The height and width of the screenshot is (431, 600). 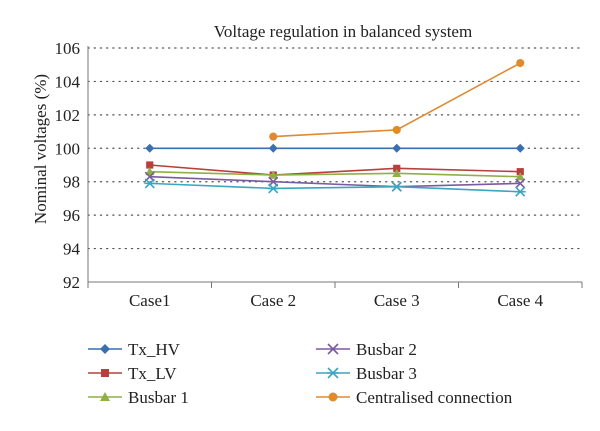 What do you see at coordinates (158, 397) in the screenshot?
I see `legend-label: Busbar 1` at bounding box center [158, 397].